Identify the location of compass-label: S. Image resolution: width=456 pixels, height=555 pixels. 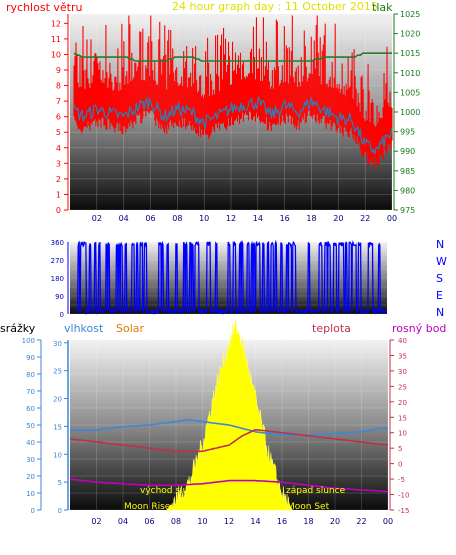
(439, 278).